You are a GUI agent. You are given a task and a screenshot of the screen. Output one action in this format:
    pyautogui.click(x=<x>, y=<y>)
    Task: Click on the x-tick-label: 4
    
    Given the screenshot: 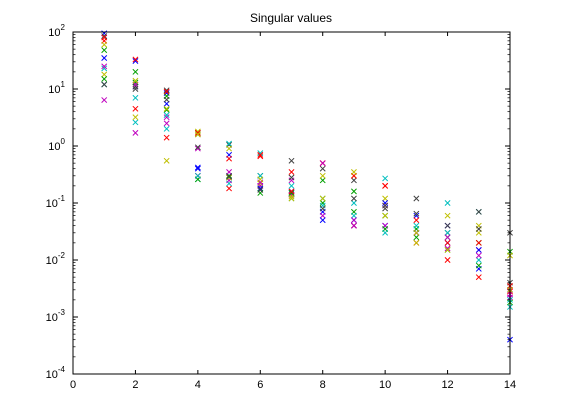 What is the action you would take?
    pyautogui.click(x=198, y=385)
    